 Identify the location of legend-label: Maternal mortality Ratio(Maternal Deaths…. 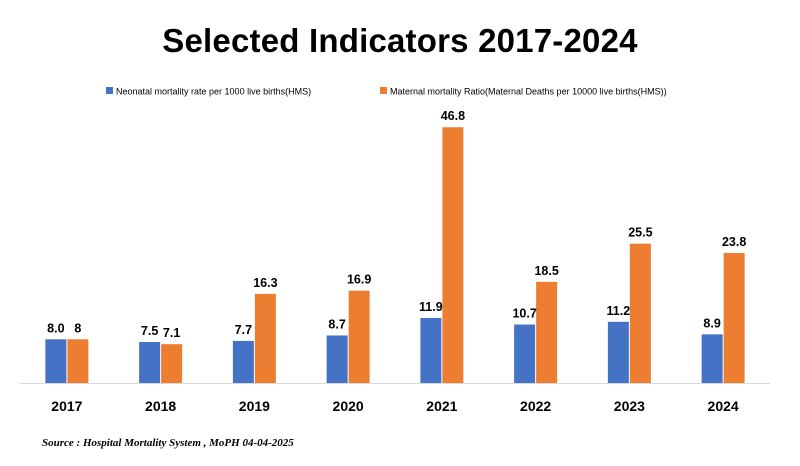
(528, 92).